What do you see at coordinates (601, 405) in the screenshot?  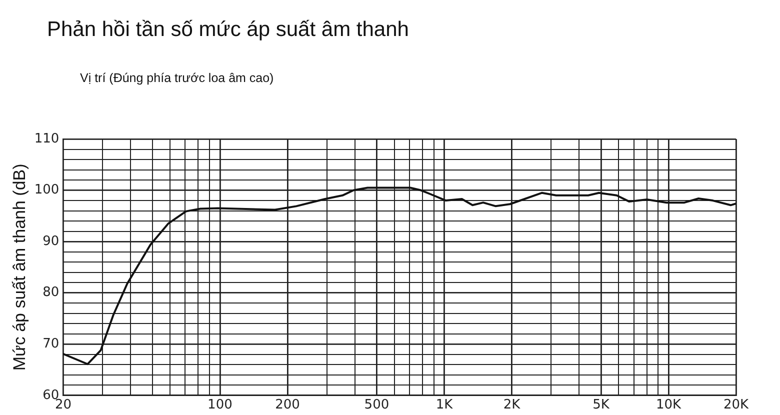 I see `x-tick-label: 5K` at bounding box center [601, 405].